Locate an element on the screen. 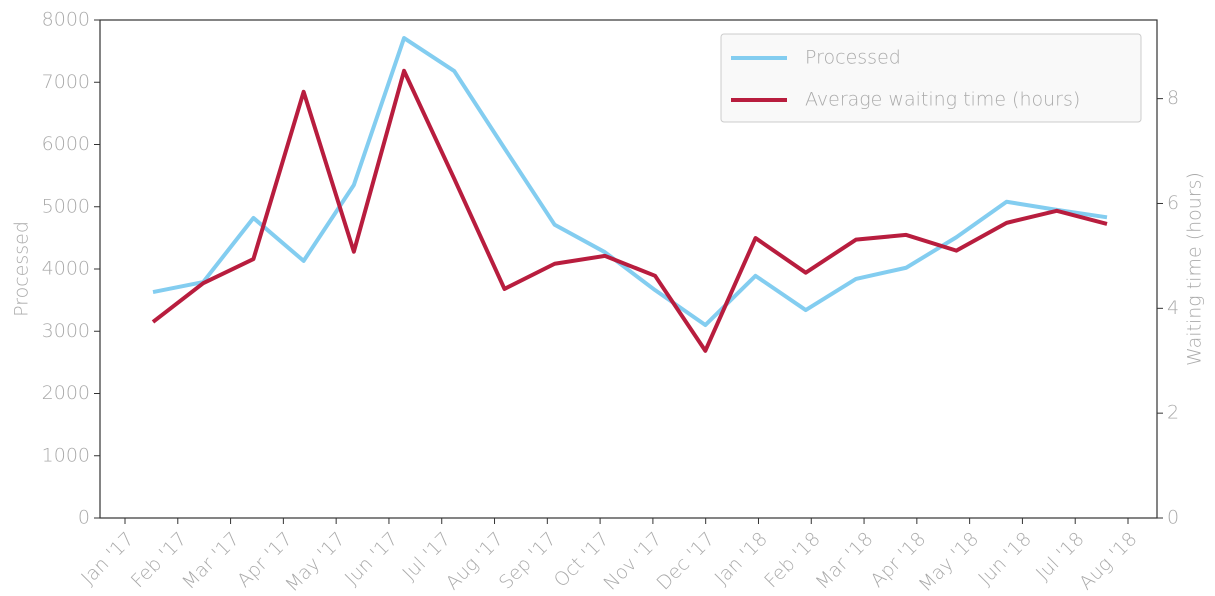 This screenshot has height=596, width=1215. y2-tick-label: 2 is located at coordinates (1173, 413).